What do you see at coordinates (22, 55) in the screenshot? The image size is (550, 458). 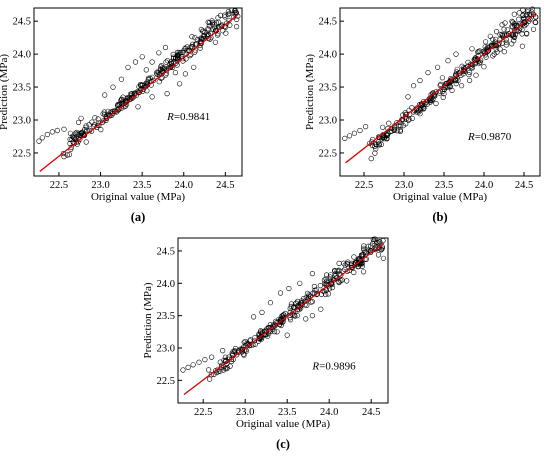 I see `panel-a-ytick-label: 24.0` at bounding box center [22, 55].